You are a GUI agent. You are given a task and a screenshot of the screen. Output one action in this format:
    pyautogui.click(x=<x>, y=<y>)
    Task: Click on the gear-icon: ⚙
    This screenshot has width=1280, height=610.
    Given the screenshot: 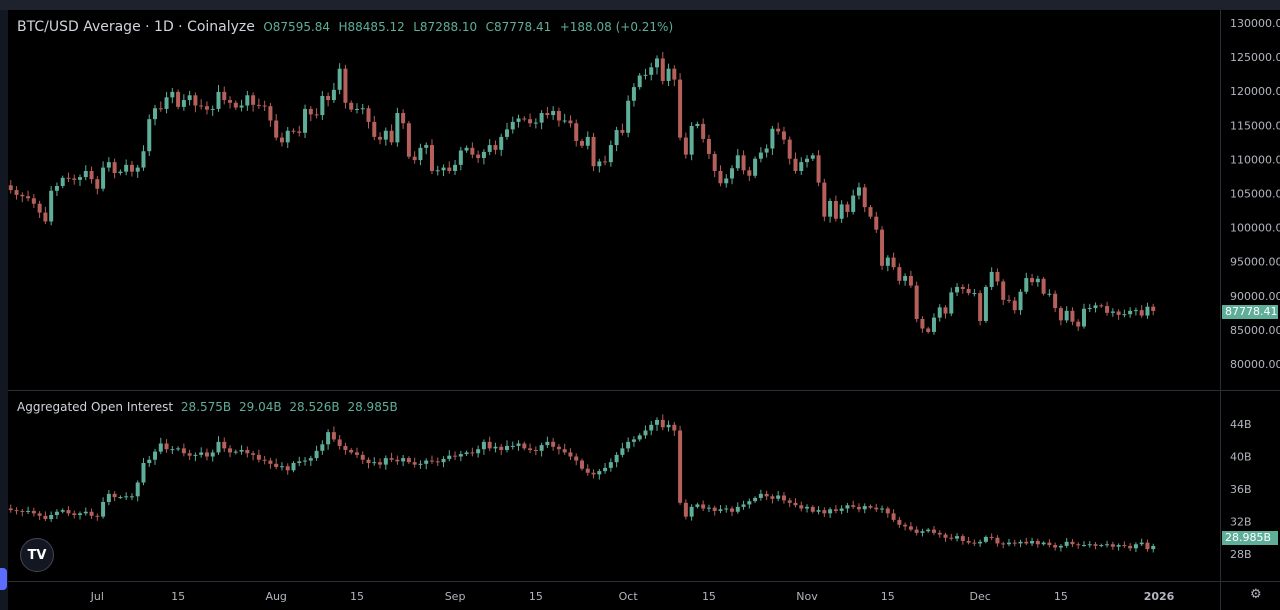 What is the action you would take?
    pyautogui.click(x=1256, y=594)
    